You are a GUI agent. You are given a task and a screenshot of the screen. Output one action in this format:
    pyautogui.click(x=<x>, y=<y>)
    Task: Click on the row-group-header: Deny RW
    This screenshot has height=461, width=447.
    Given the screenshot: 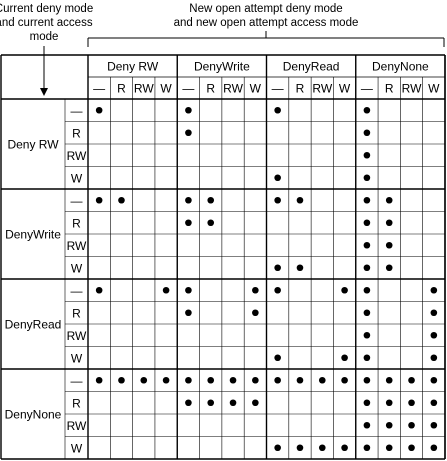 What is the action you would take?
    pyautogui.click(x=33, y=145)
    